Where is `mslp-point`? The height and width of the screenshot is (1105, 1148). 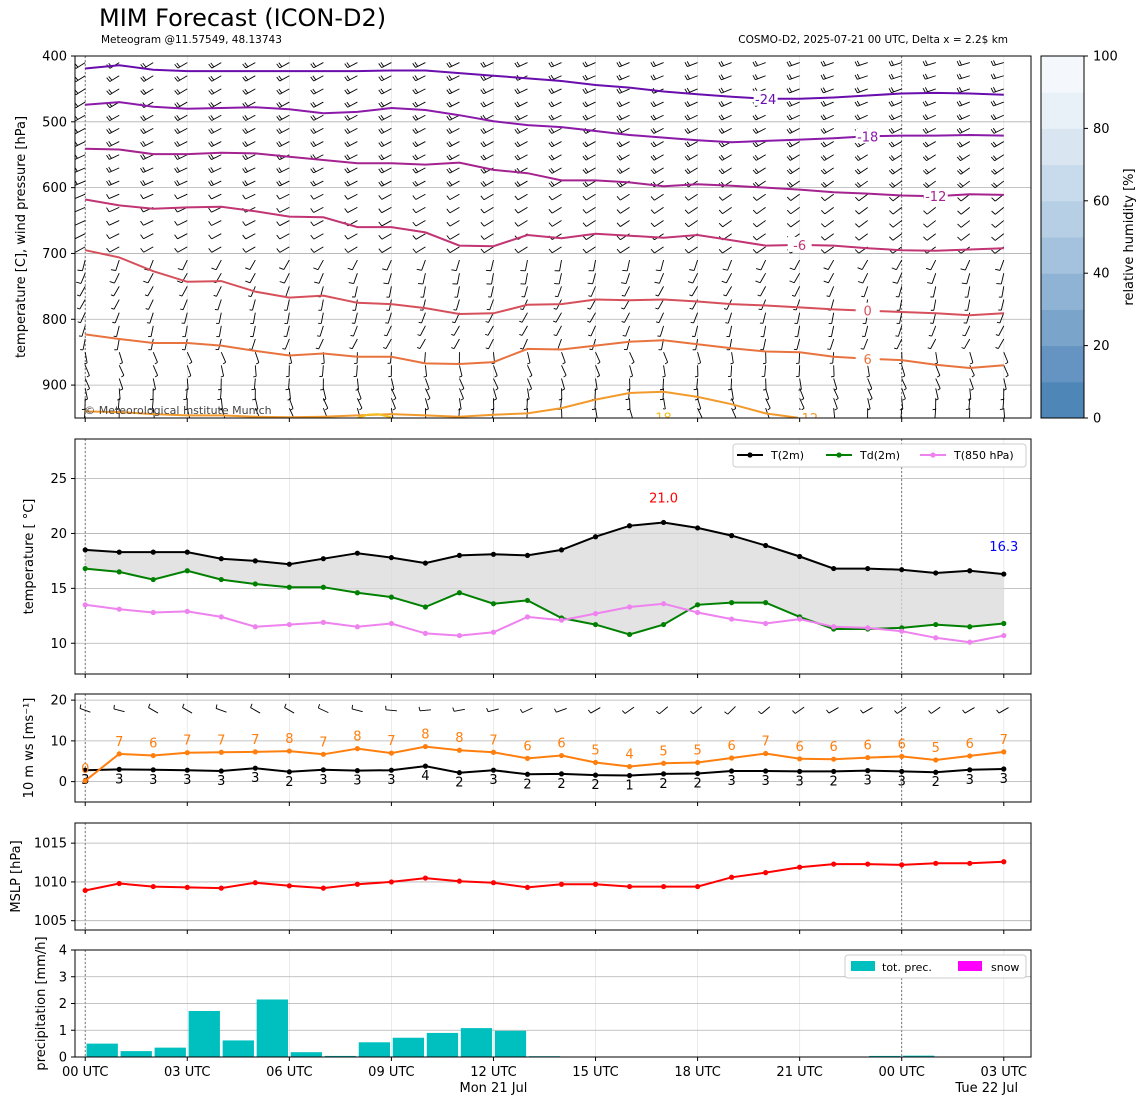
mslp-point is located at coordinates (800, 867).